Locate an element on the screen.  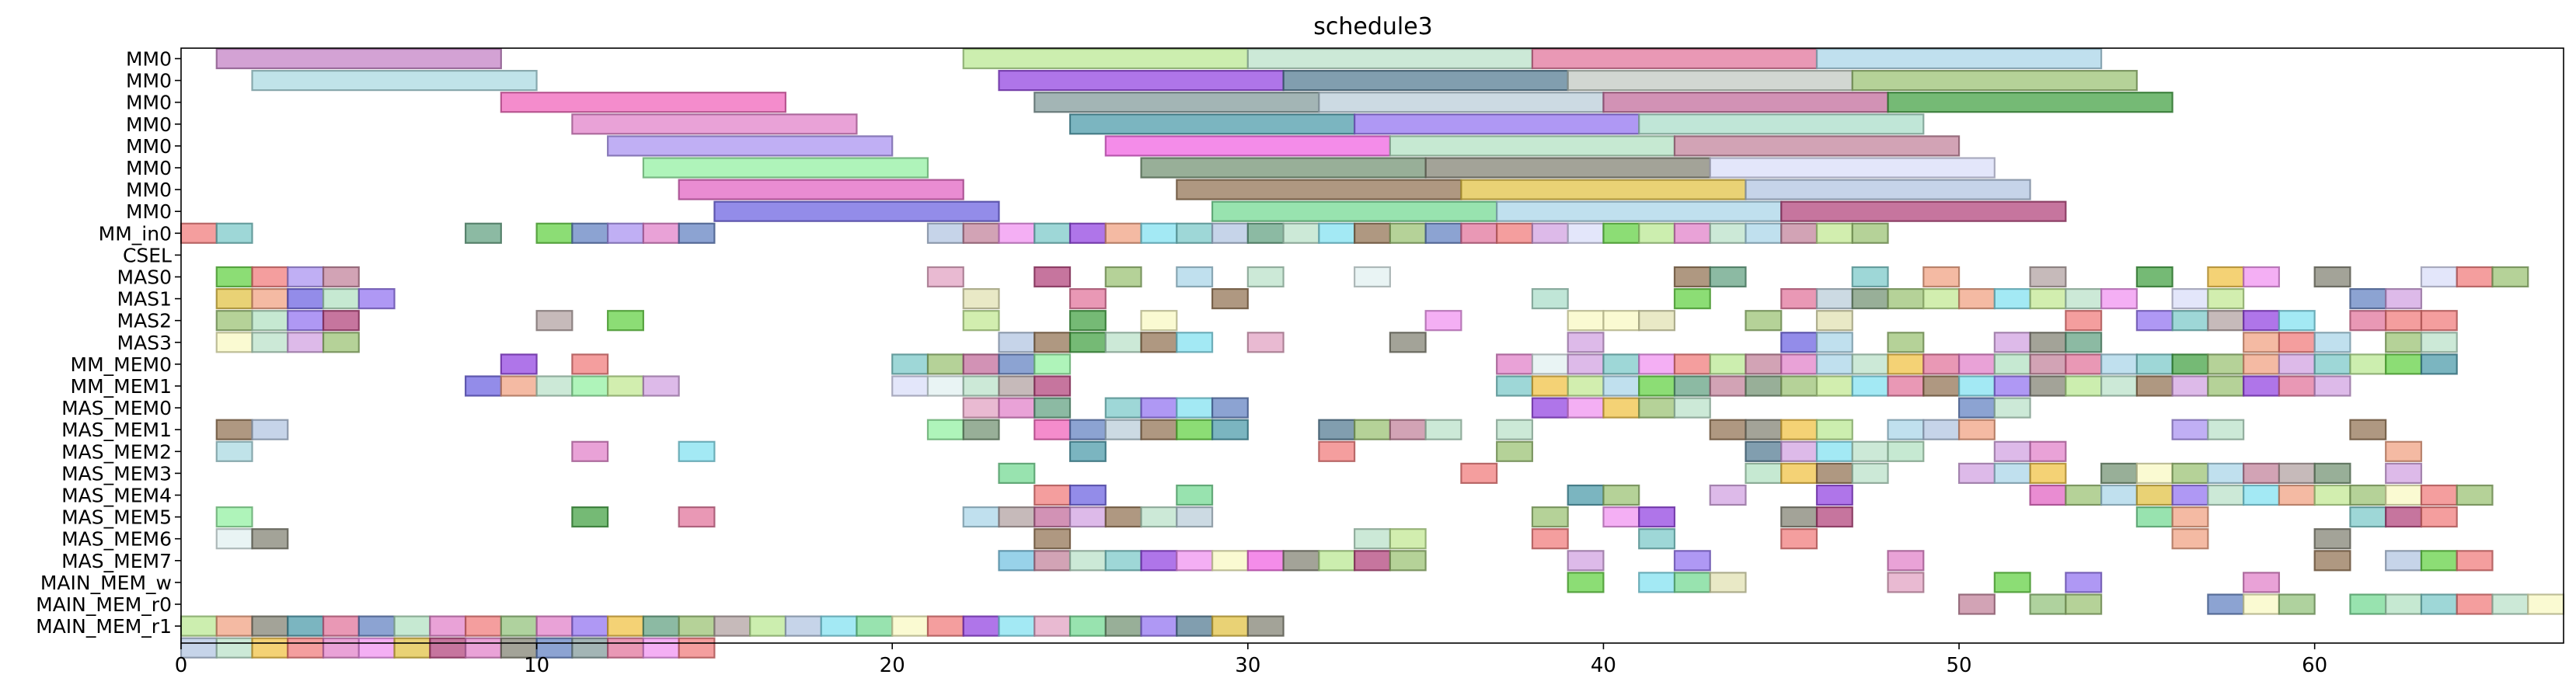
x-tick-label: 10 is located at coordinates (536, 665).